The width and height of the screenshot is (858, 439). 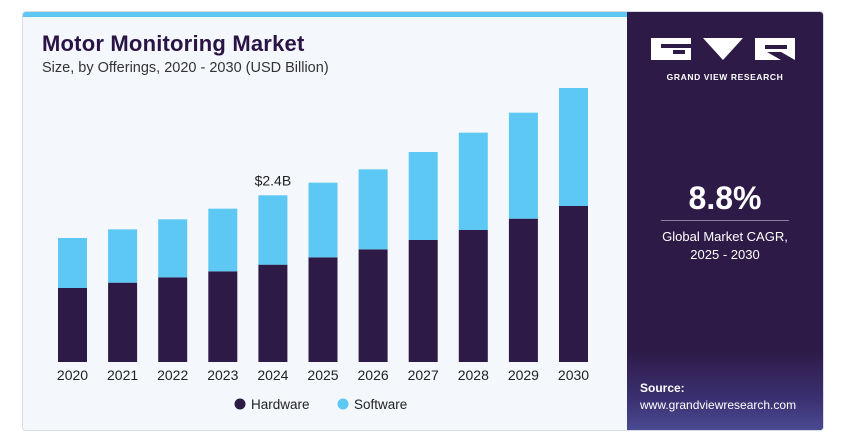 What do you see at coordinates (323, 309) in the screenshot?
I see `bar-hardware-2025` at bounding box center [323, 309].